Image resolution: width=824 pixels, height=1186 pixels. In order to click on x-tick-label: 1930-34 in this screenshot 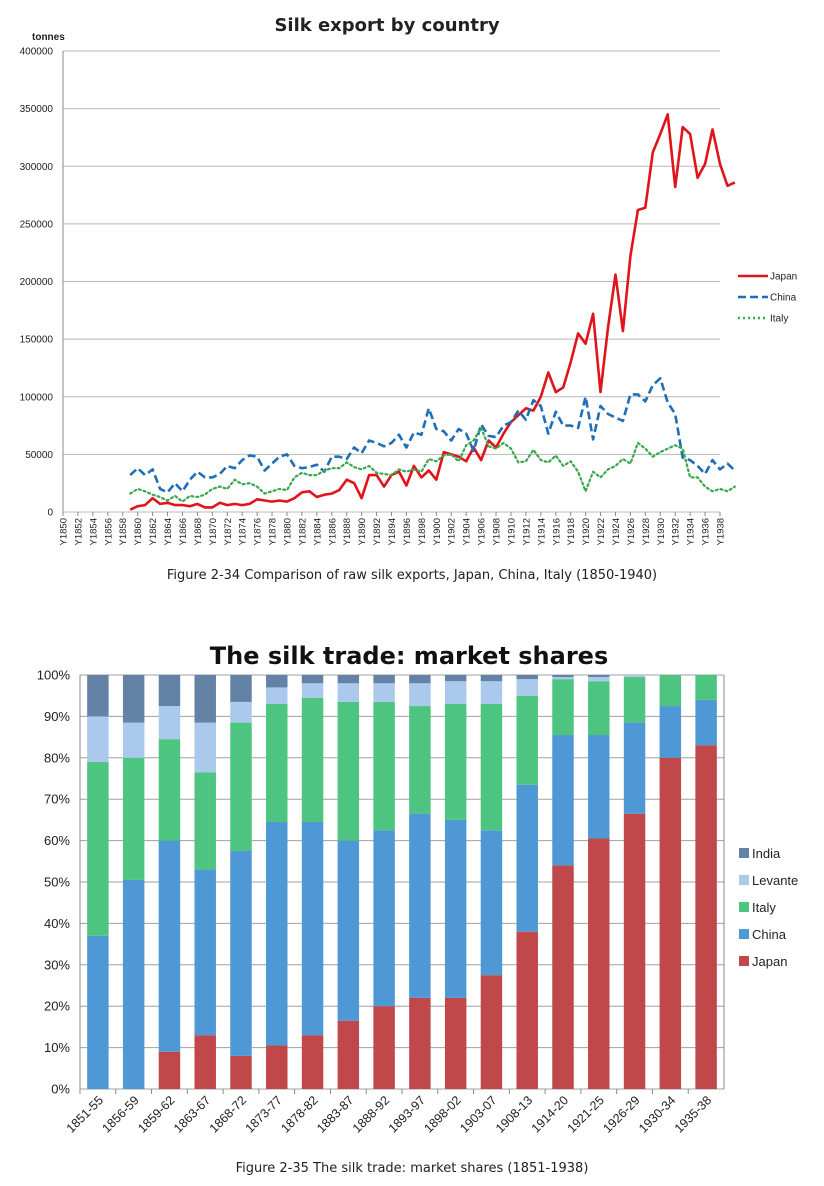, I will do `click(657, 1114)`.